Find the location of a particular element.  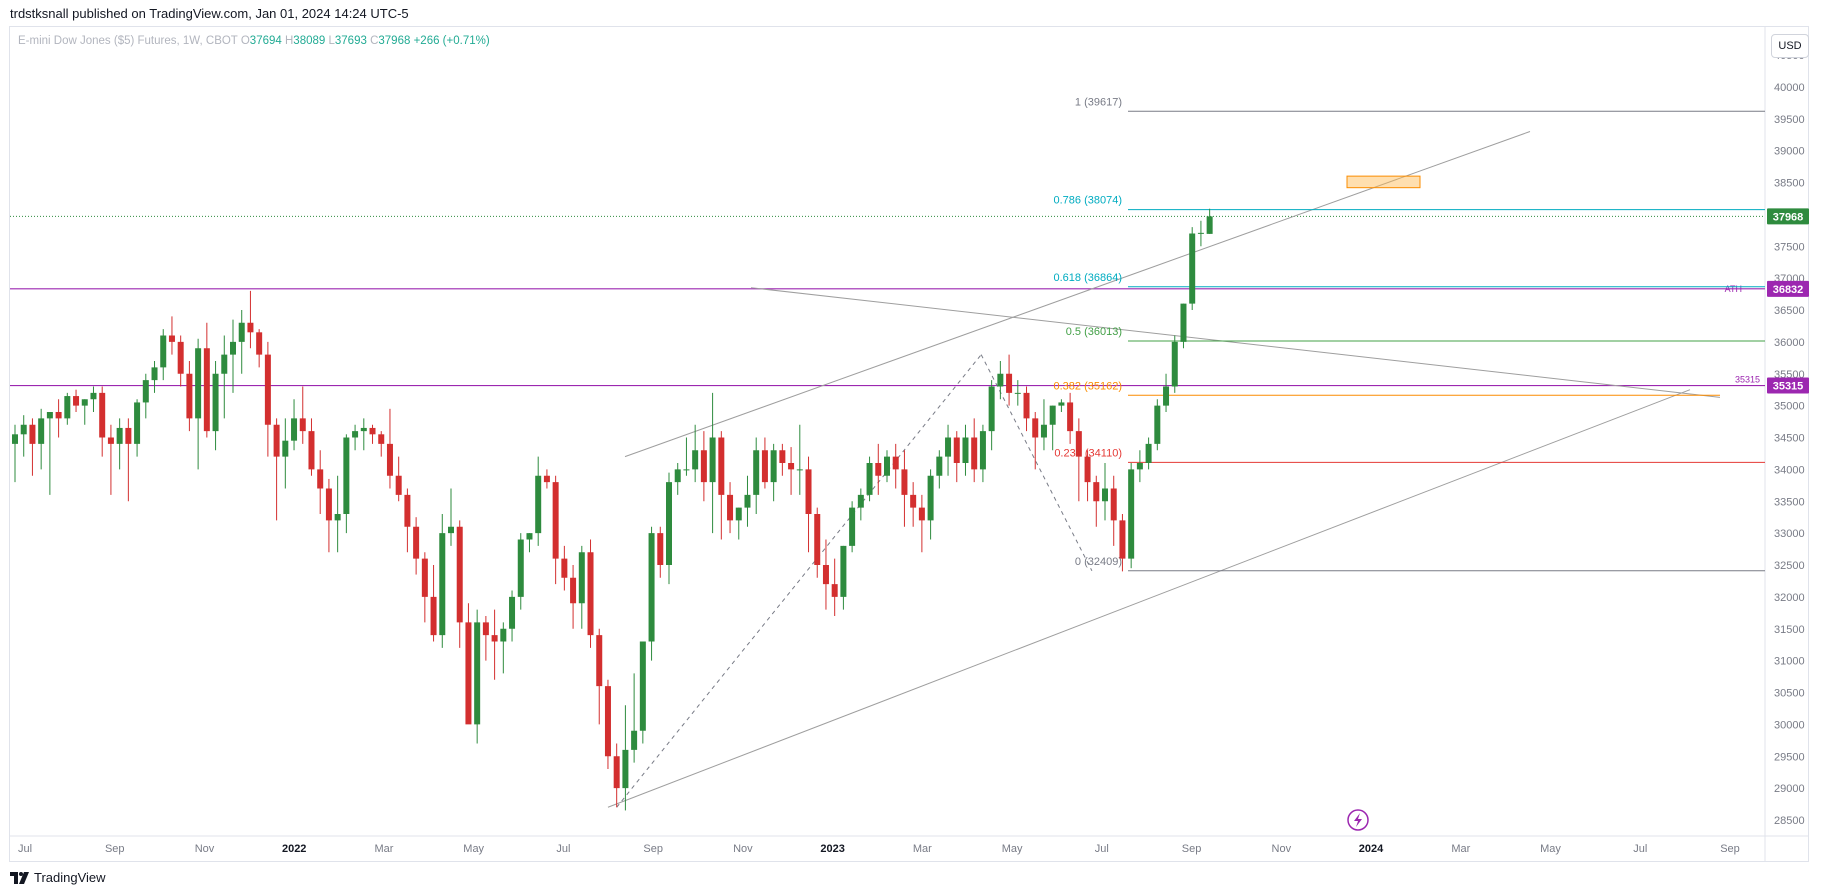

x-tick-label: Nov is located at coordinates (743, 849).